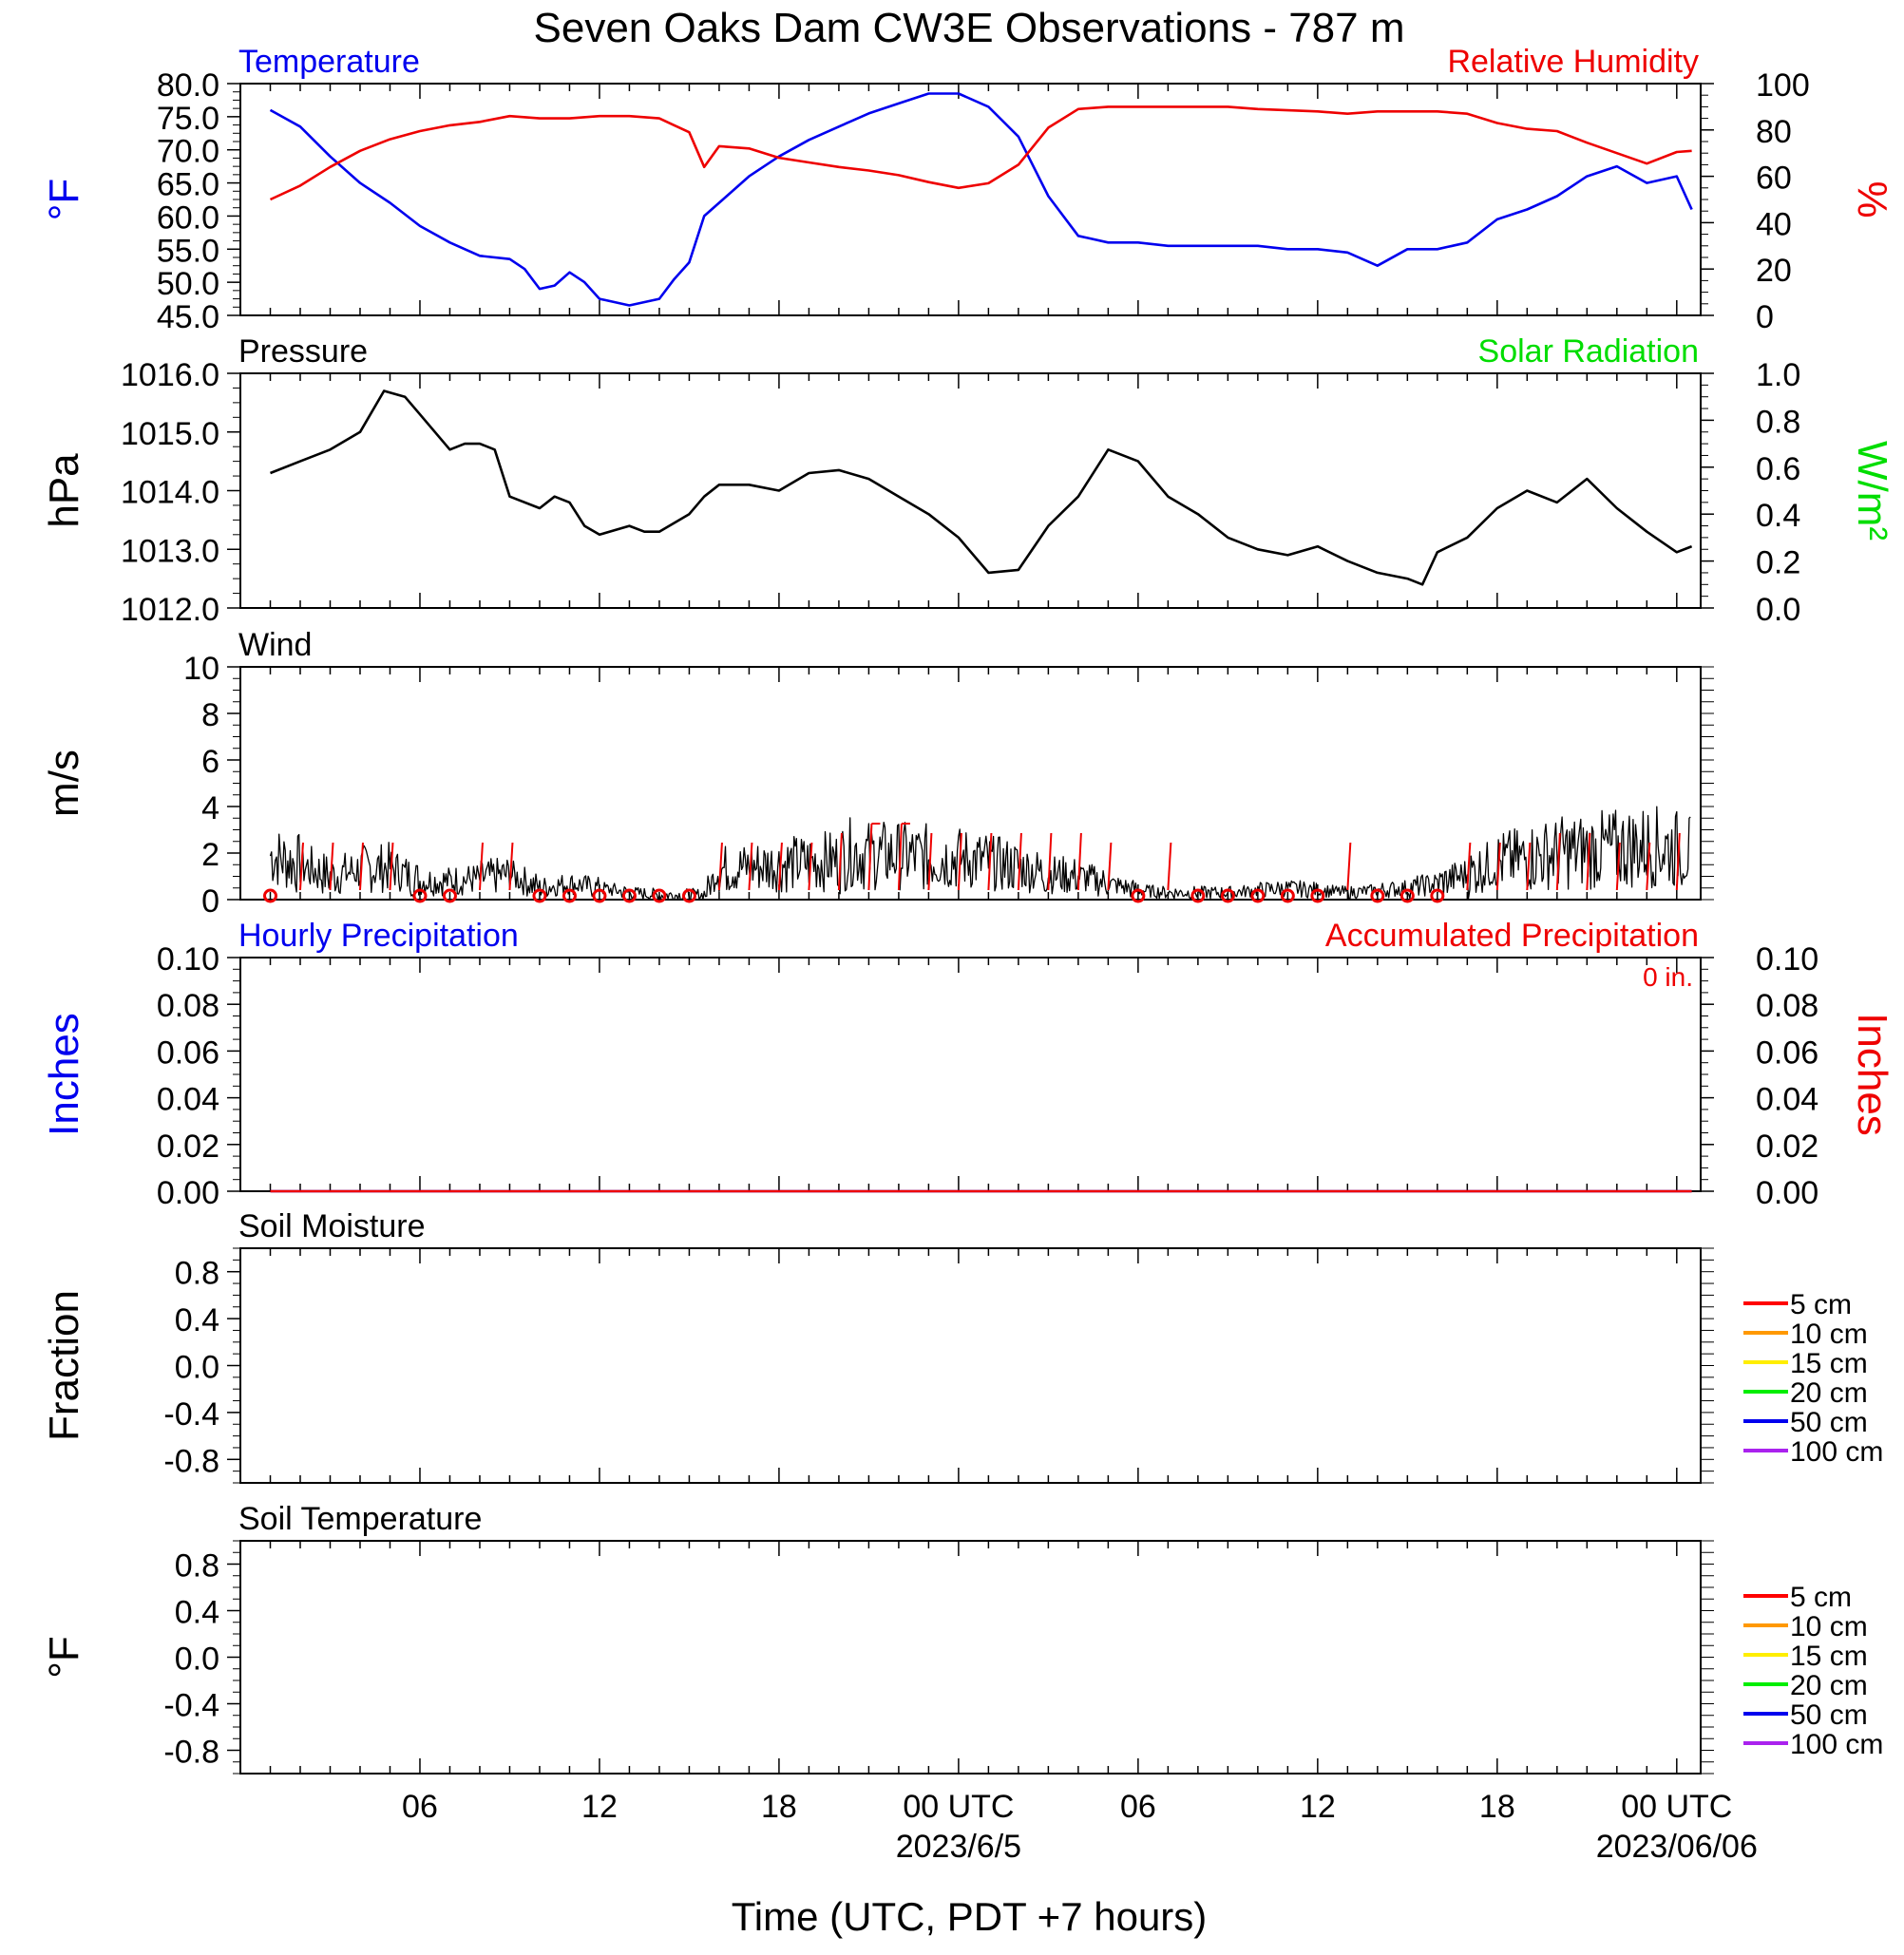  Describe the element at coordinates (1787, 1100) in the screenshot. I see `y-tick-label-right: 0.04` at that location.